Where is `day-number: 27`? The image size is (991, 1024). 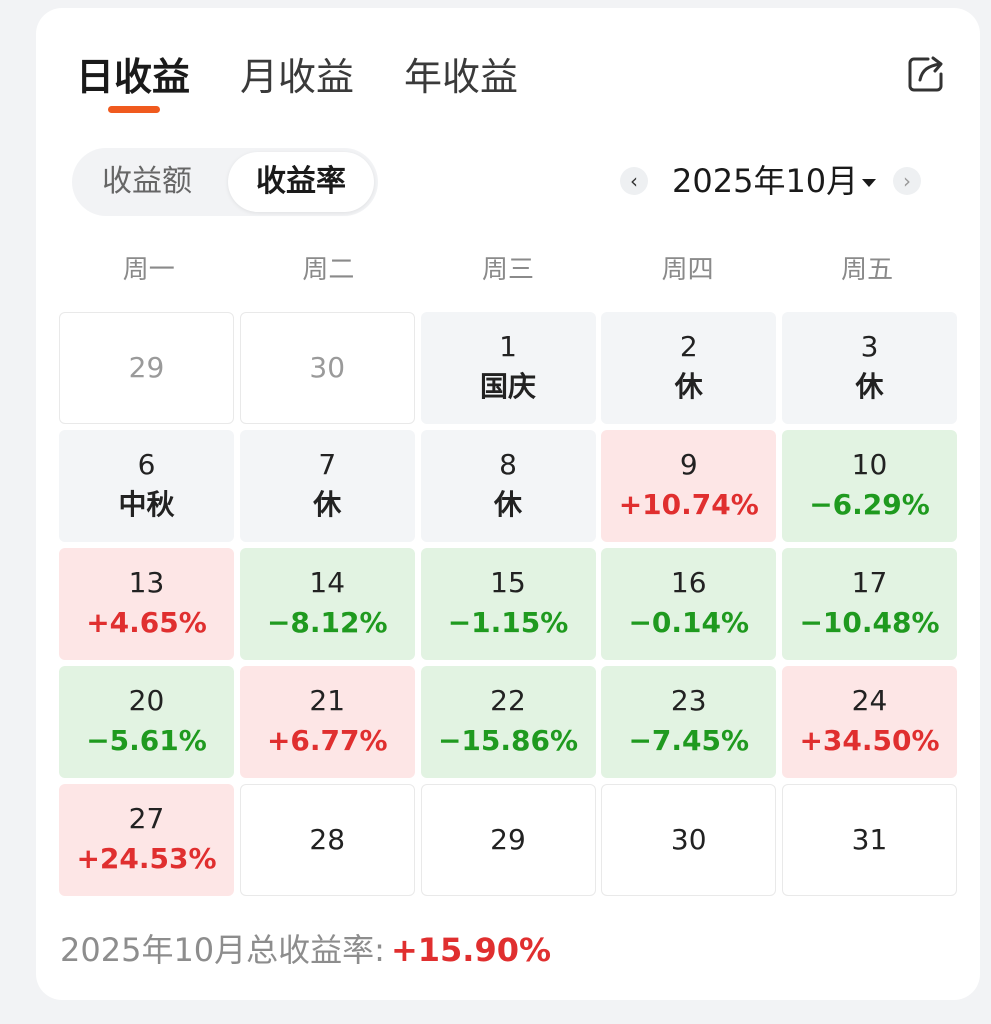 day-number: 27 is located at coordinates (146, 818).